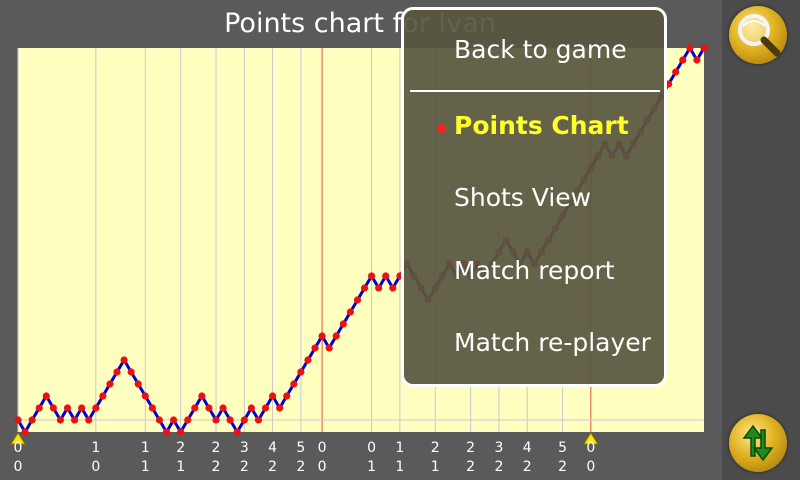 Image resolution: width=800 pixels, height=480 pixels. What do you see at coordinates (541, 125) in the screenshot?
I see `menu-item-points-chart: Points Chart` at bounding box center [541, 125].